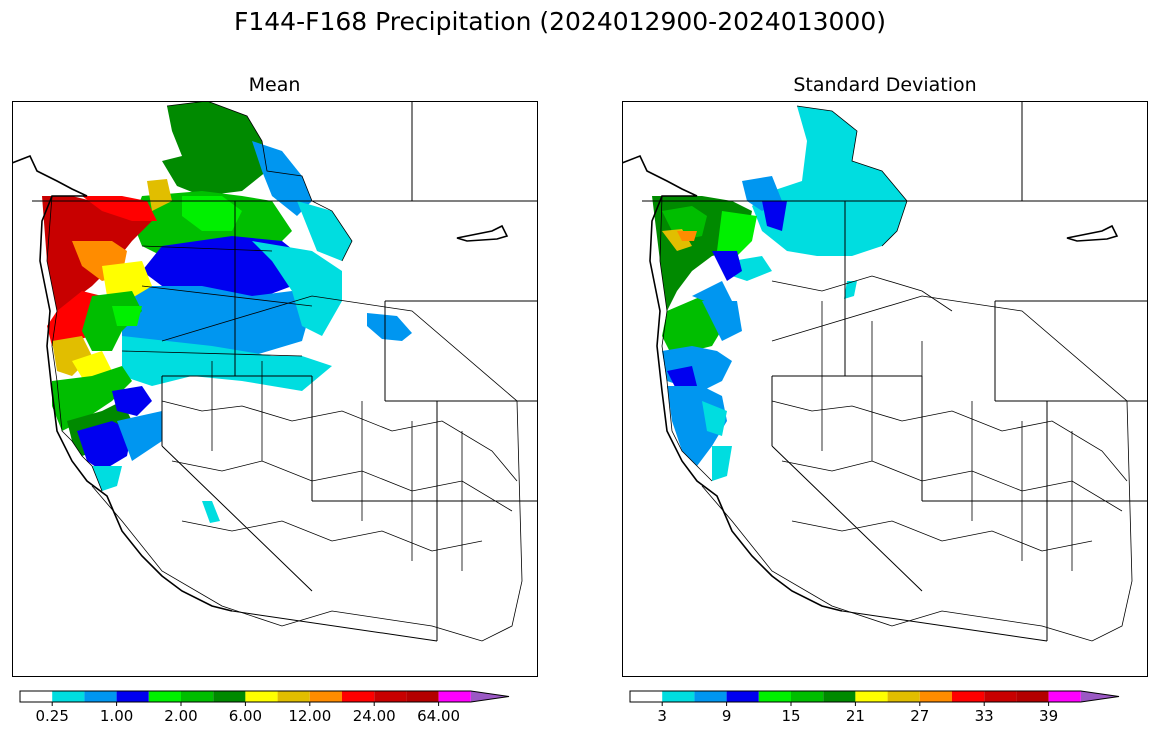 This screenshot has height=741, width=1159. I want to click on colorbar-tick-label: 15, so click(790, 716).